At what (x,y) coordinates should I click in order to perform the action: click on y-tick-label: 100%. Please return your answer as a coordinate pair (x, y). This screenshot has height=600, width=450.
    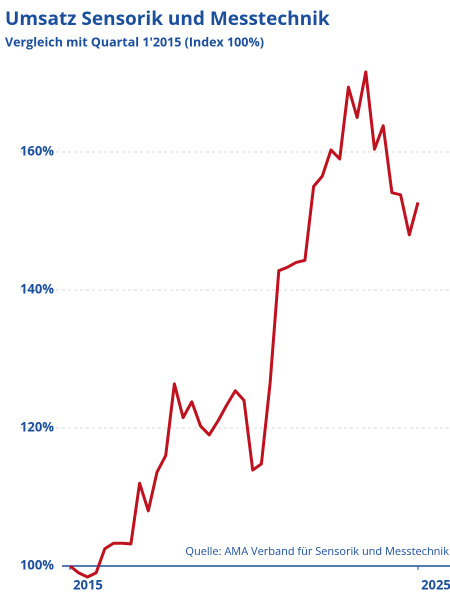
    Looking at the image, I should click on (37, 564).